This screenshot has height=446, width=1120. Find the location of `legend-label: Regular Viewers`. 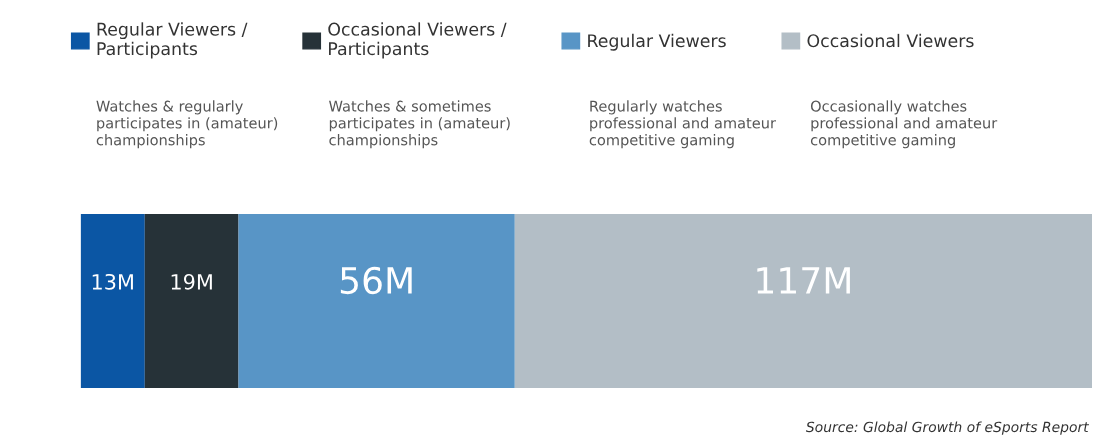

legend-label: Regular Viewers is located at coordinates (657, 42).